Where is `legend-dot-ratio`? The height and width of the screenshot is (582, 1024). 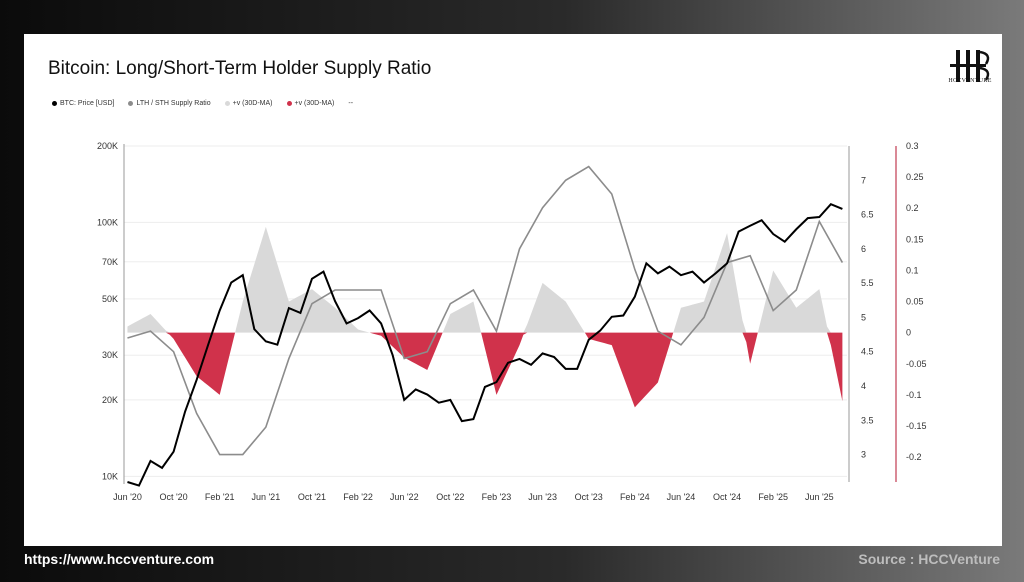
legend-dot-ratio is located at coordinates (131, 103).